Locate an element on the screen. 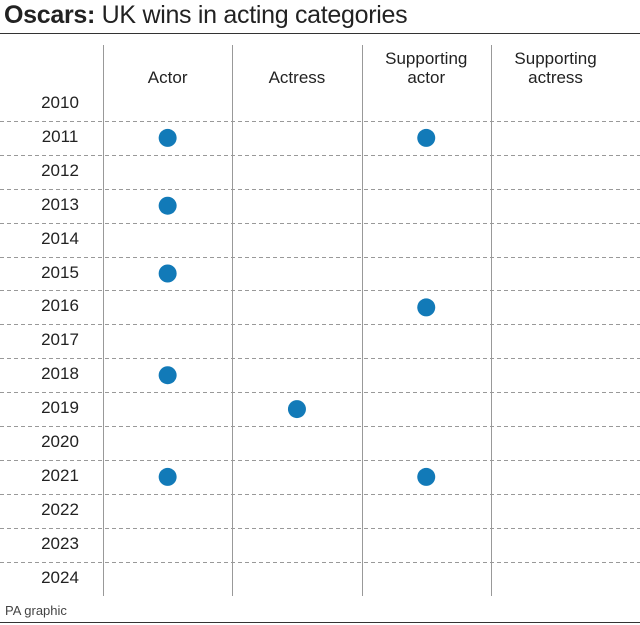  row-label: 2019 is located at coordinates (60, 408).